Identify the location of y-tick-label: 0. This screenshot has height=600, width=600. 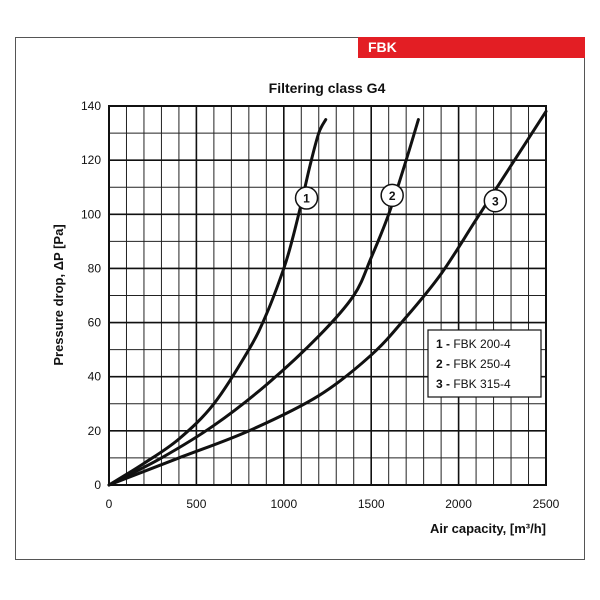
(97, 485).